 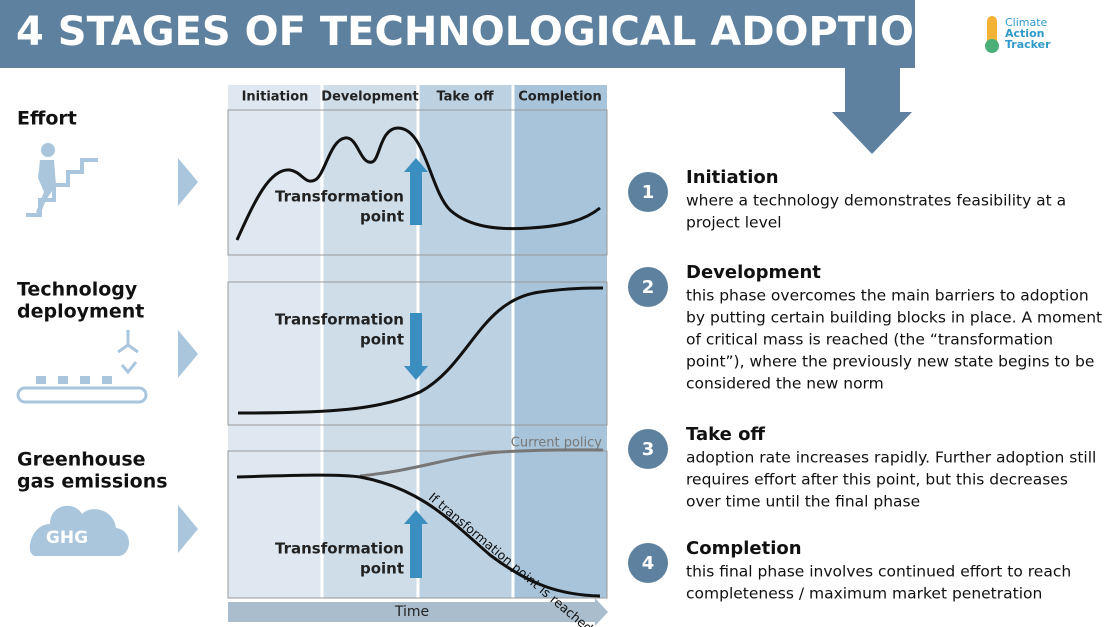 I want to click on stage-number: 3, so click(x=648, y=449).